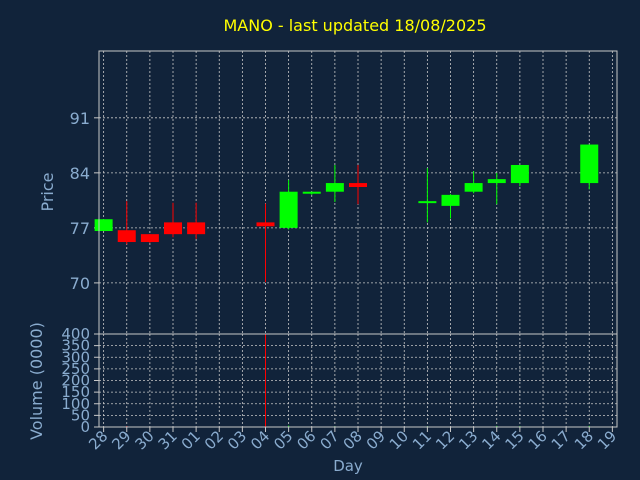 The width and height of the screenshot is (640, 480). What do you see at coordinates (80, 415) in the screenshot?
I see `volume-tick-label: 50` at bounding box center [80, 415].